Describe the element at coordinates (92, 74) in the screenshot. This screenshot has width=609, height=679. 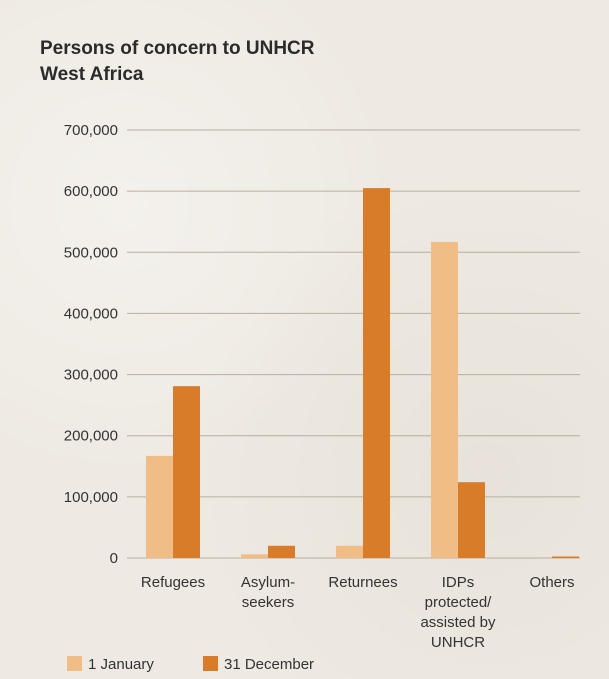
I see `chart-subtitle: West Africa` at that location.